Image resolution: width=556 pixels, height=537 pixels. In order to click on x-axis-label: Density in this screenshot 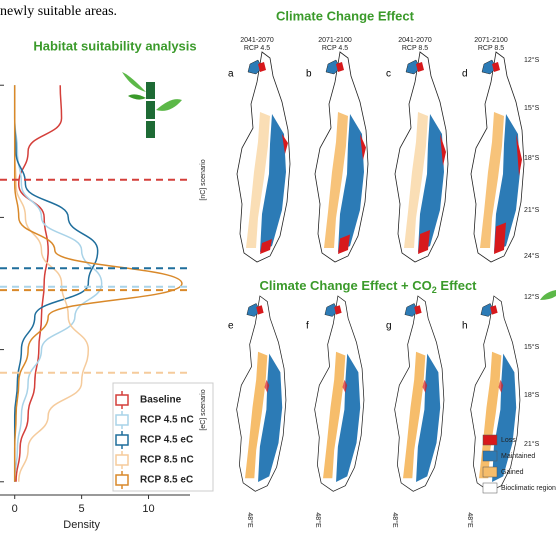, I will do `click(81, 525)`.